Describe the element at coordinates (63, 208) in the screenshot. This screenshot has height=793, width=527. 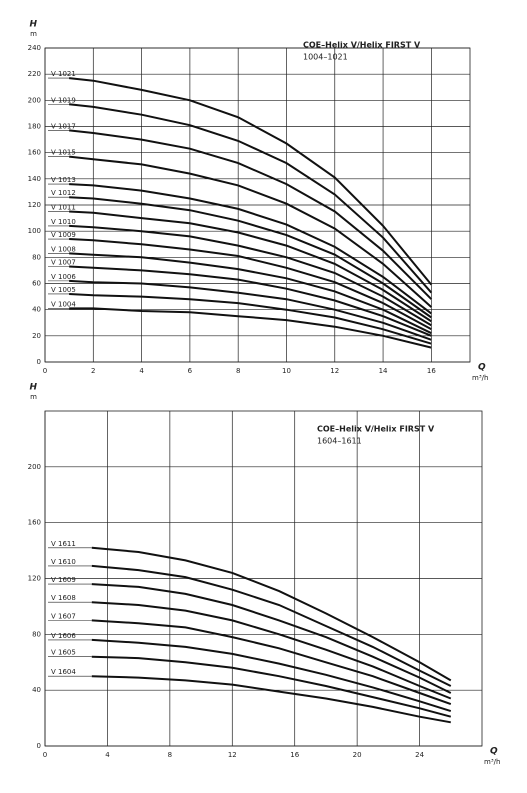
I see `series-label: V 1011` at that location.